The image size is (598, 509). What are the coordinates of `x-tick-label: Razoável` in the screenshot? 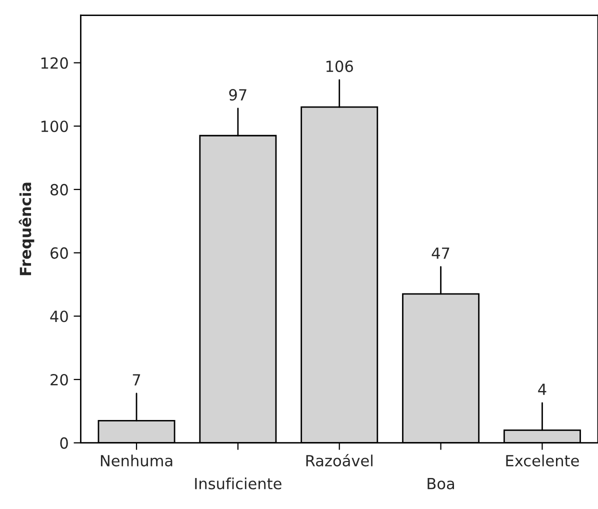 It's located at (339, 460).